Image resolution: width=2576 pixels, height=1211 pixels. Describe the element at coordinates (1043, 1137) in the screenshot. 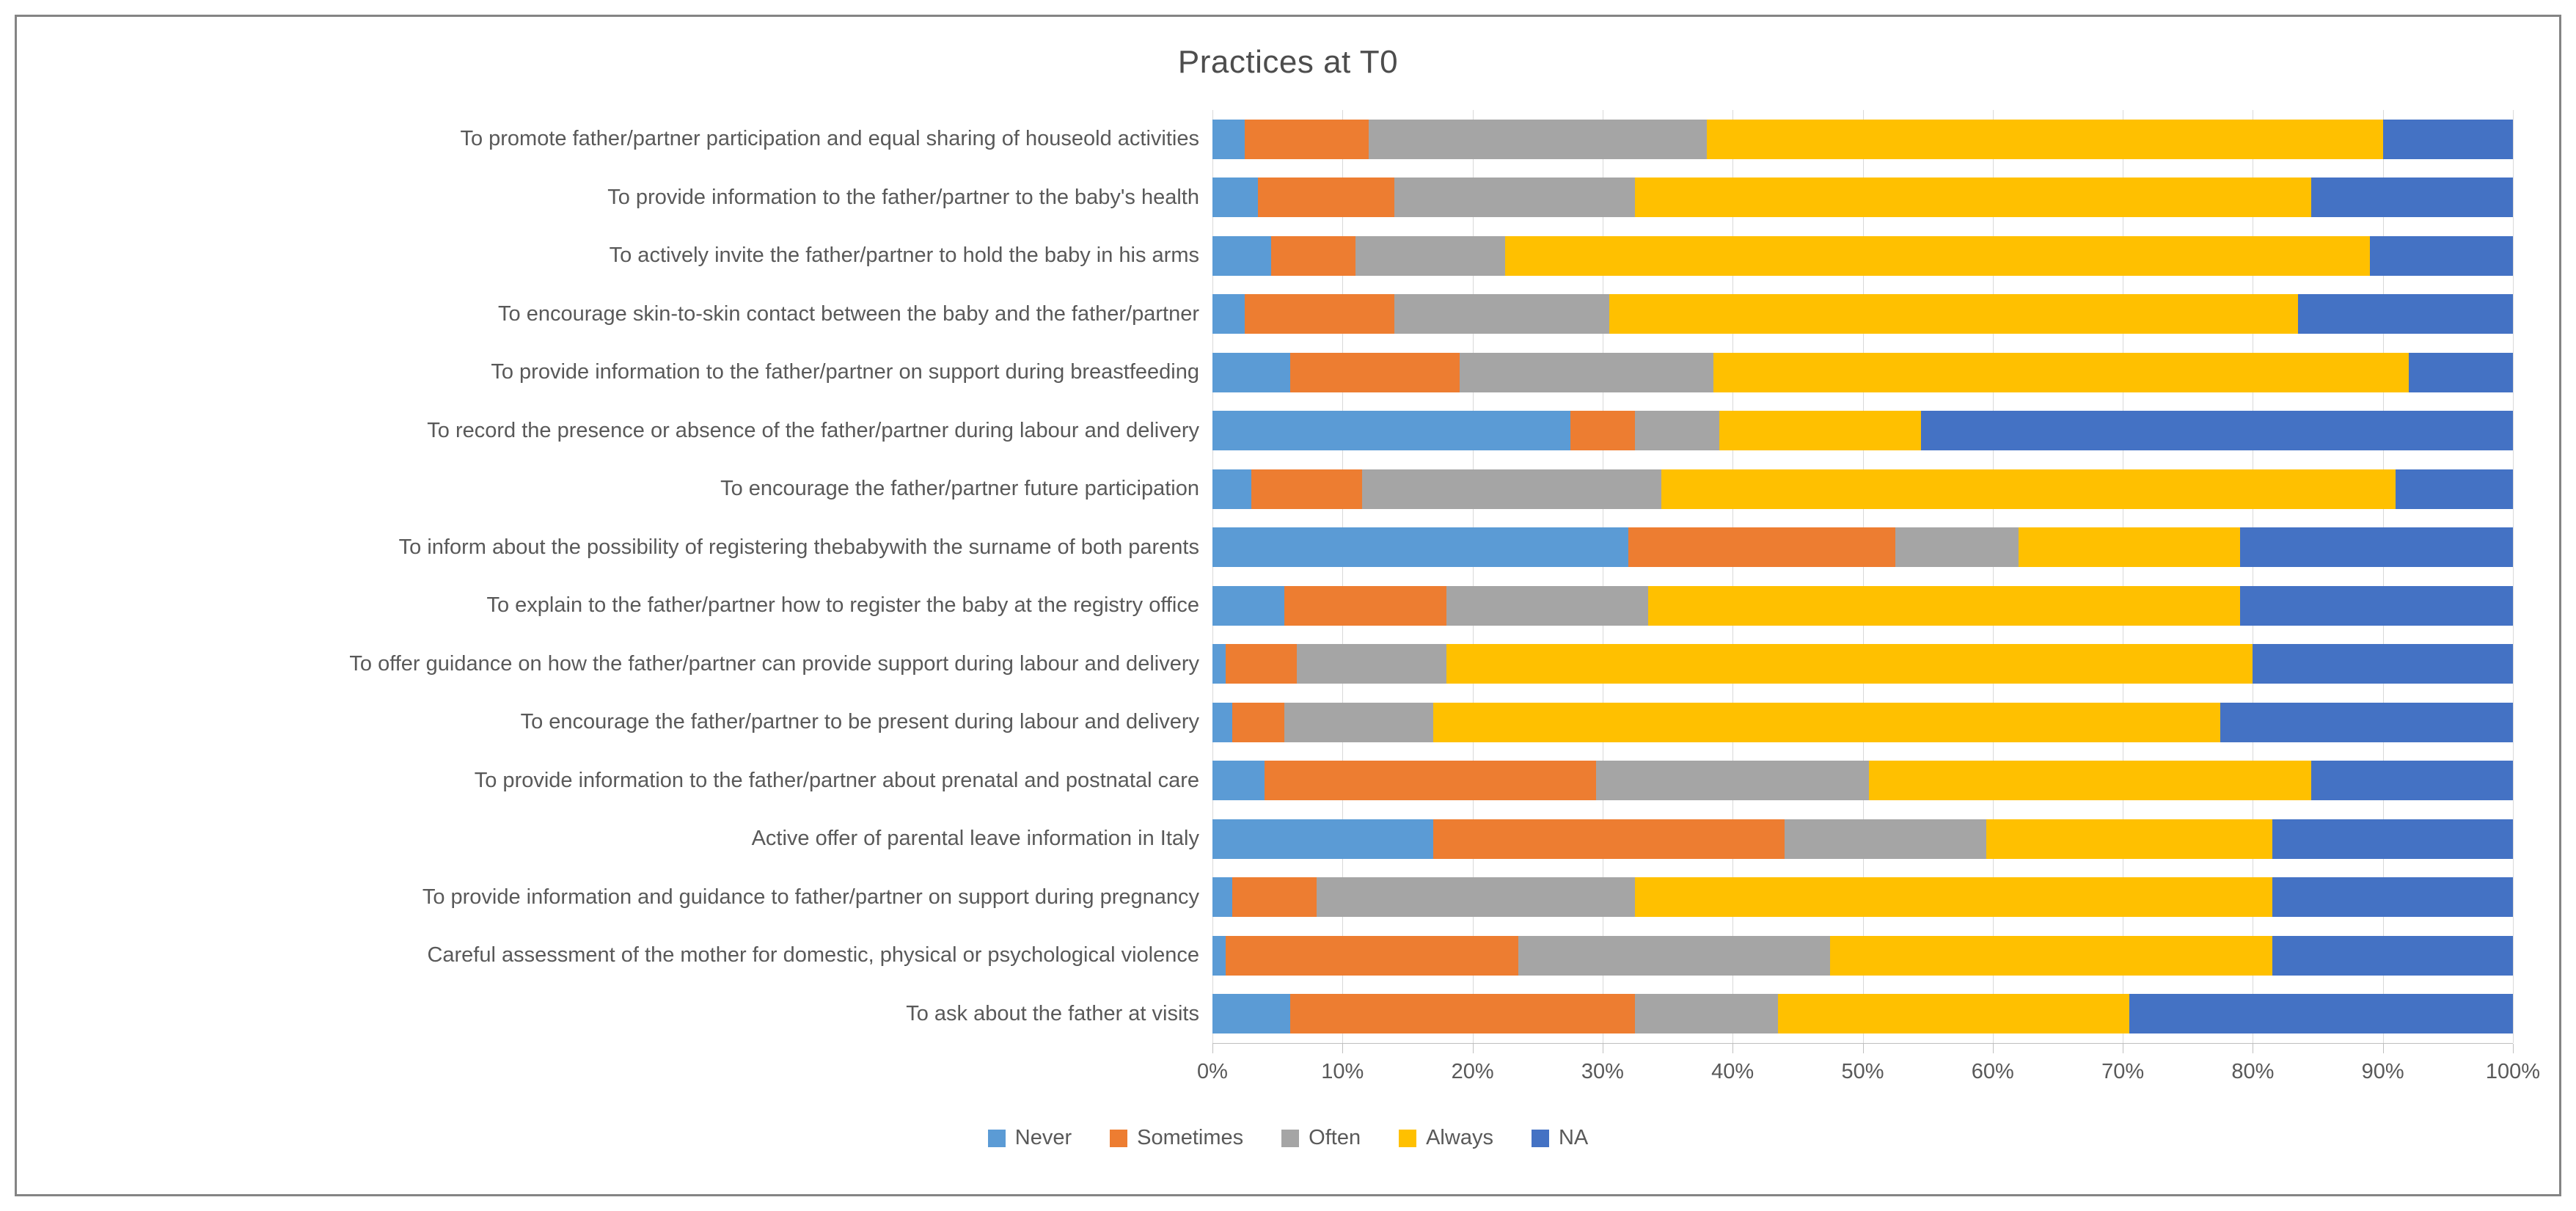

I see `legend-label: Never` at that location.